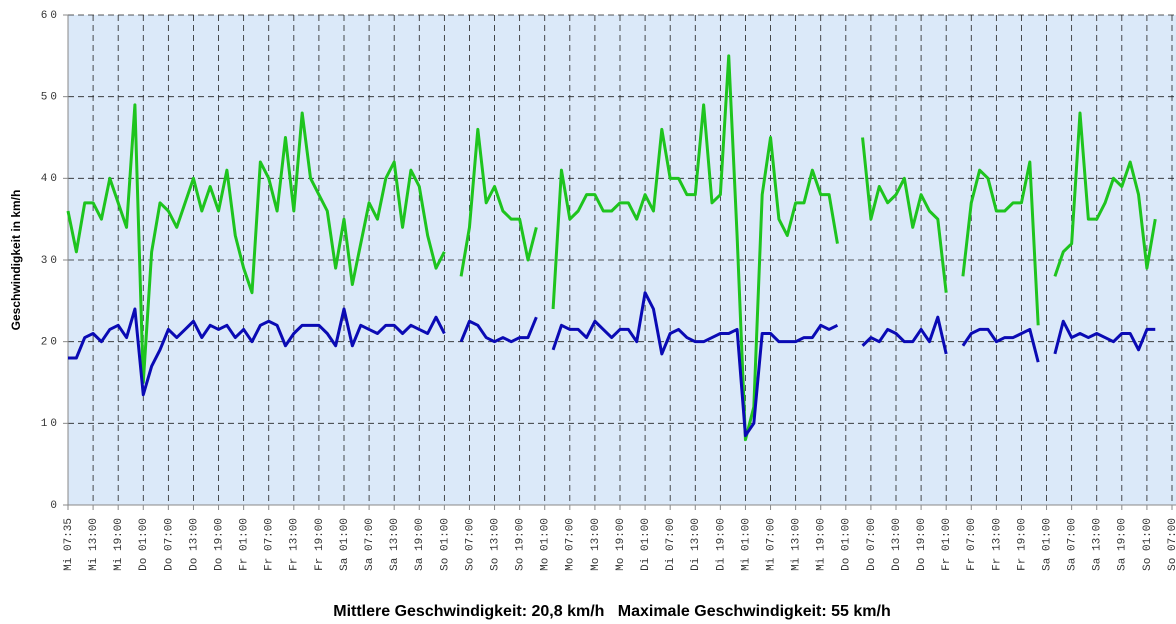 The height and width of the screenshot is (624, 1176). Describe the element at coordinates (495, 544) in the screenshot. I see `x-tick-label: So 13:00` at that location.